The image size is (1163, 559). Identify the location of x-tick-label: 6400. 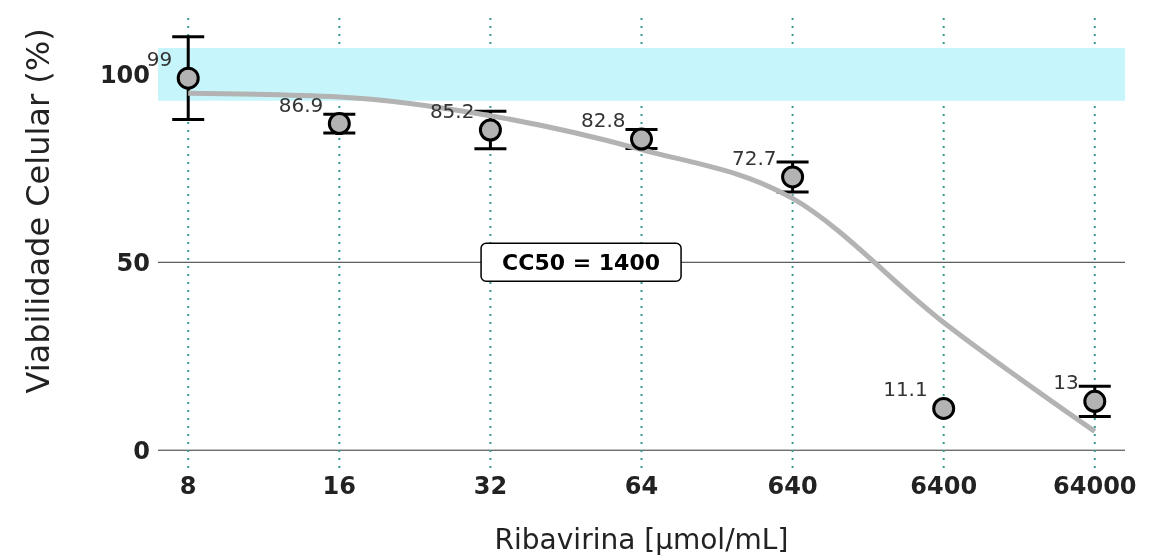
(944, 486).